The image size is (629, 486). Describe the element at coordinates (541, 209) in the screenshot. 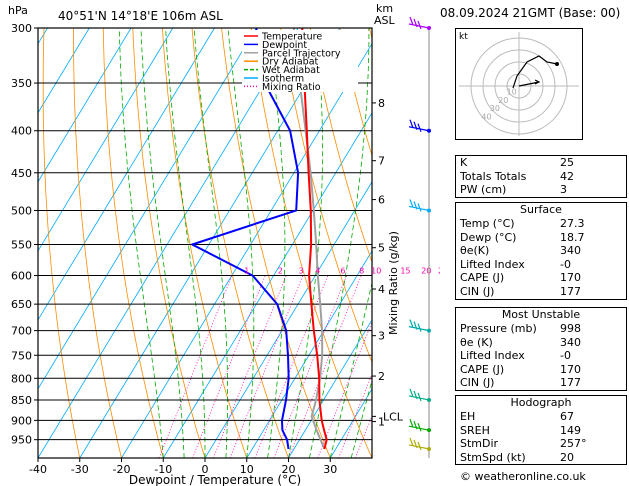

I see `surface-title: Surface` at that location.